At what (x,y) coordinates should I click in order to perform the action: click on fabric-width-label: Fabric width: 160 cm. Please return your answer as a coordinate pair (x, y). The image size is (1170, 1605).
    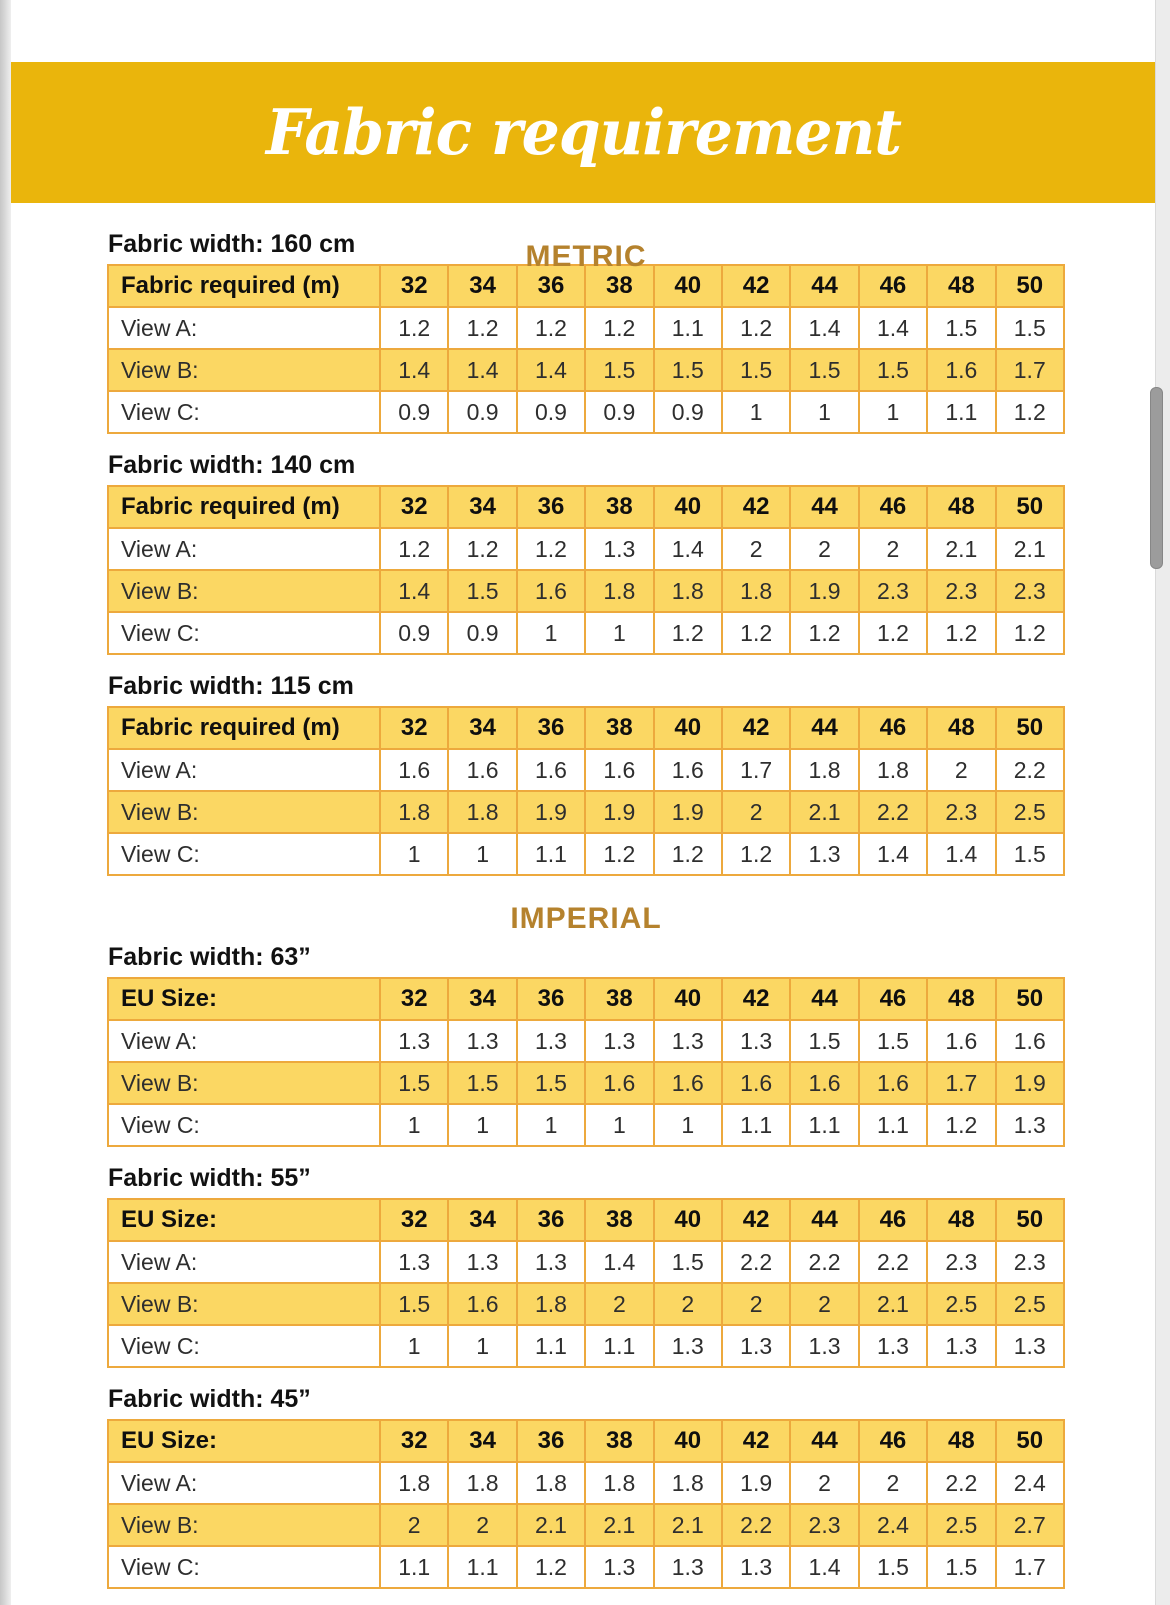
    Looking at the image, I should click on (232, 244).